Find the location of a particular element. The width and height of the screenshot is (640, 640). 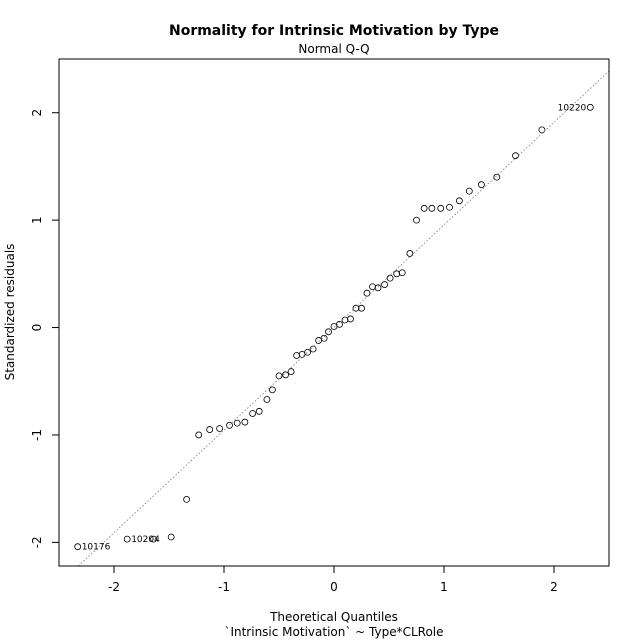

y-tick-label: -2 is located at coordinates (37, 542).